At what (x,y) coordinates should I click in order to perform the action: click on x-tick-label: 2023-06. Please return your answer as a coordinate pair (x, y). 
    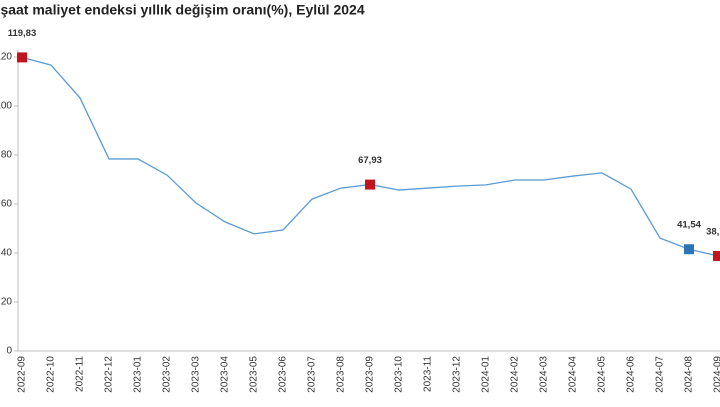
    Looking at the image, I should click on (283, 374).